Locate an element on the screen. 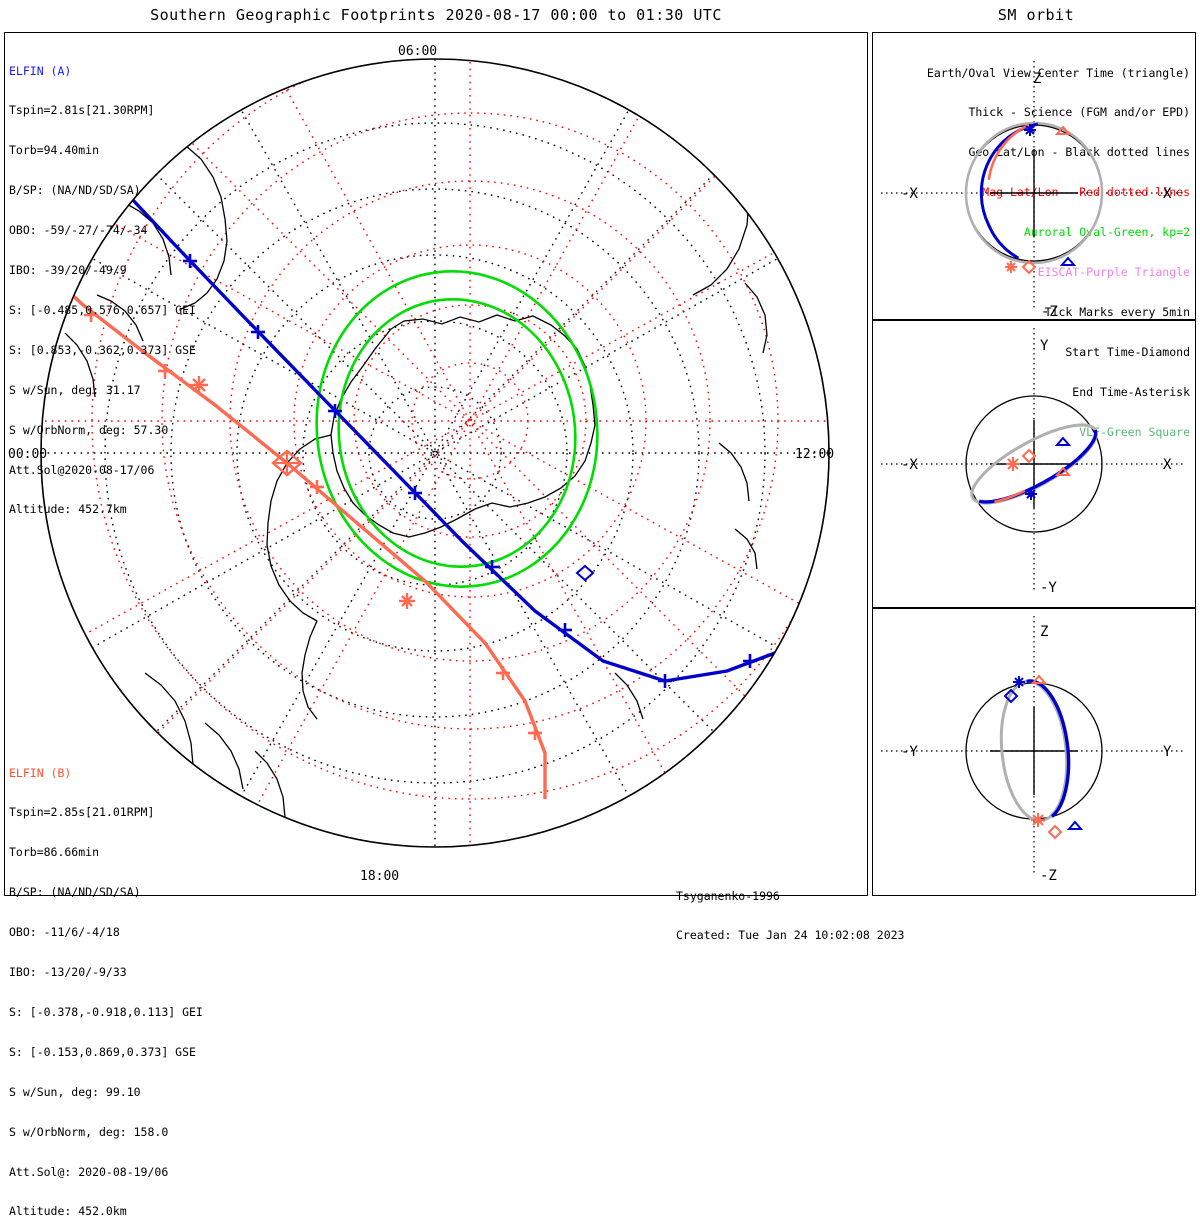  created-timestamp: Created: Tue Jan 24 10:02:08 2023 is located at coordinates (790, 935).